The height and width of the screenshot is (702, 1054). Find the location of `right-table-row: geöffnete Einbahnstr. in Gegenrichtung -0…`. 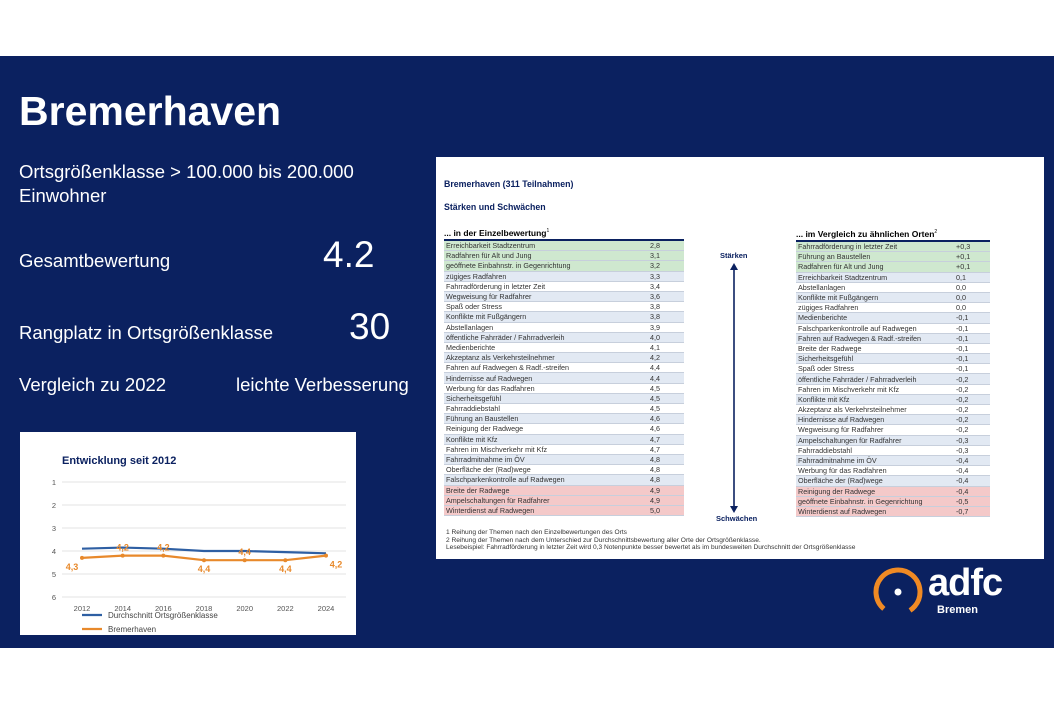

right-table-row: geöffnete Einbahnstr. in Gegenrichtung -0… is located at coordinates (893, 501).